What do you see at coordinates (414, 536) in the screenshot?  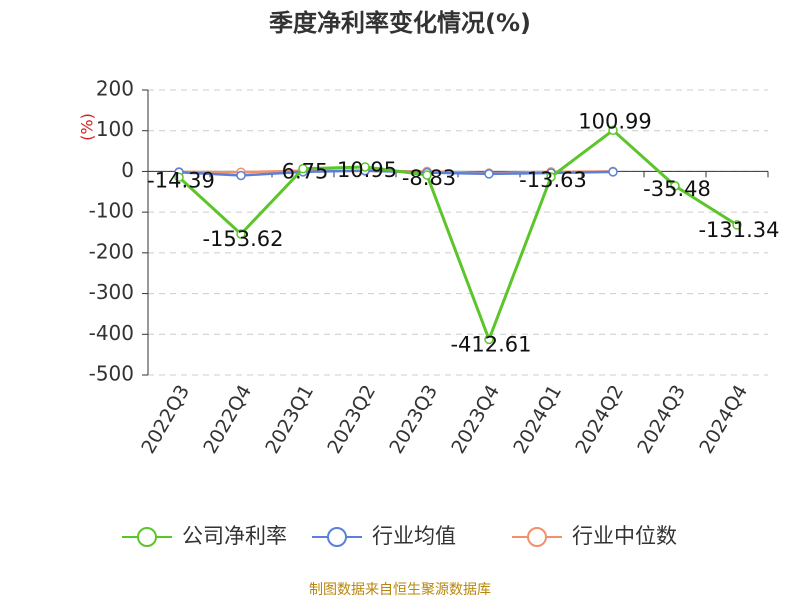 I see `legend-label: 行业均值` at bounding box center [414, 536].